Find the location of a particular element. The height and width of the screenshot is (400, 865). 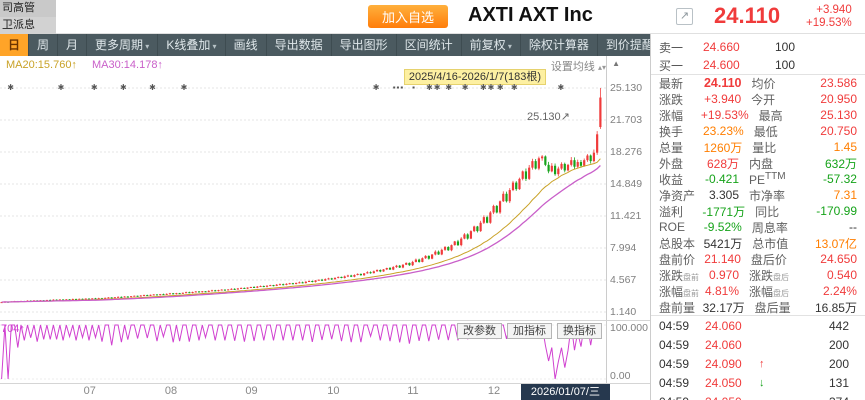

quote-value: -9.52% is located at coordinates (722, 227).